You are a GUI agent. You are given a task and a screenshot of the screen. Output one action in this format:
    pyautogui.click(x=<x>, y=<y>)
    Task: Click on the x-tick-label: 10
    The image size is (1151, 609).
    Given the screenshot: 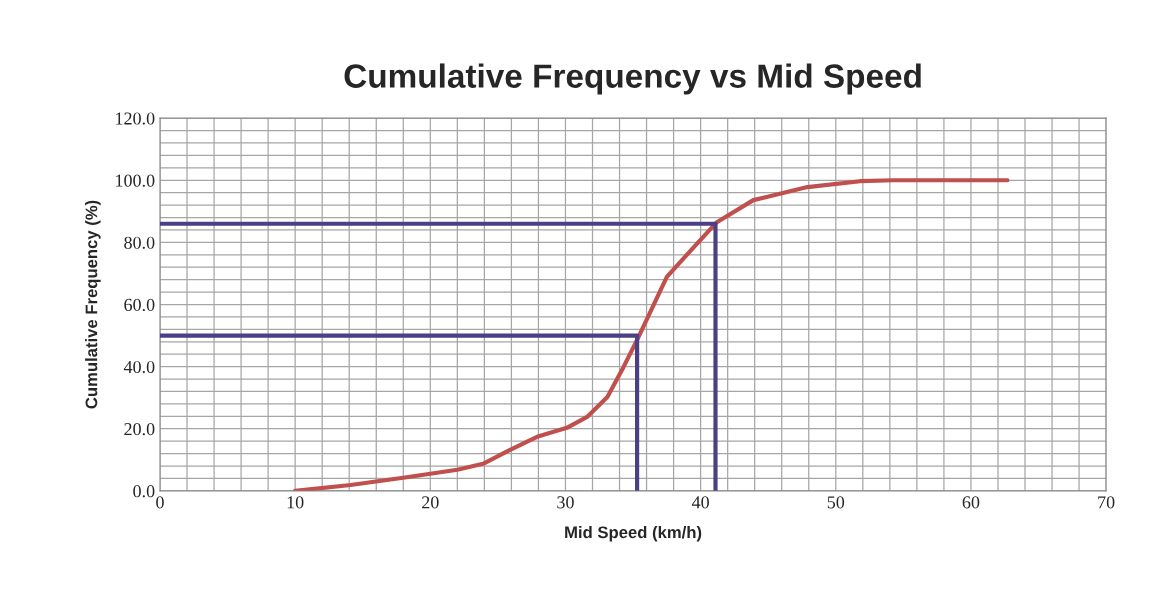 What is the action you would take?
    pyautogui.click(x=295, y=502)
    